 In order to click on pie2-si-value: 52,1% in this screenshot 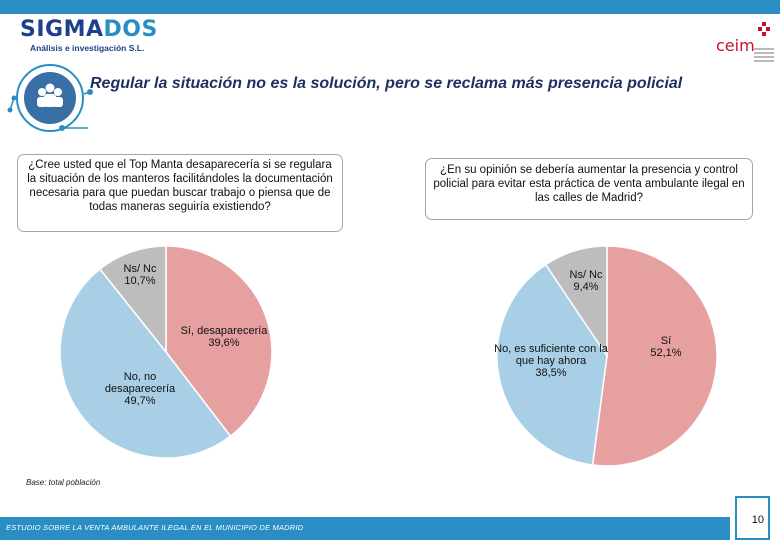, I will do `click(666, 353)`.